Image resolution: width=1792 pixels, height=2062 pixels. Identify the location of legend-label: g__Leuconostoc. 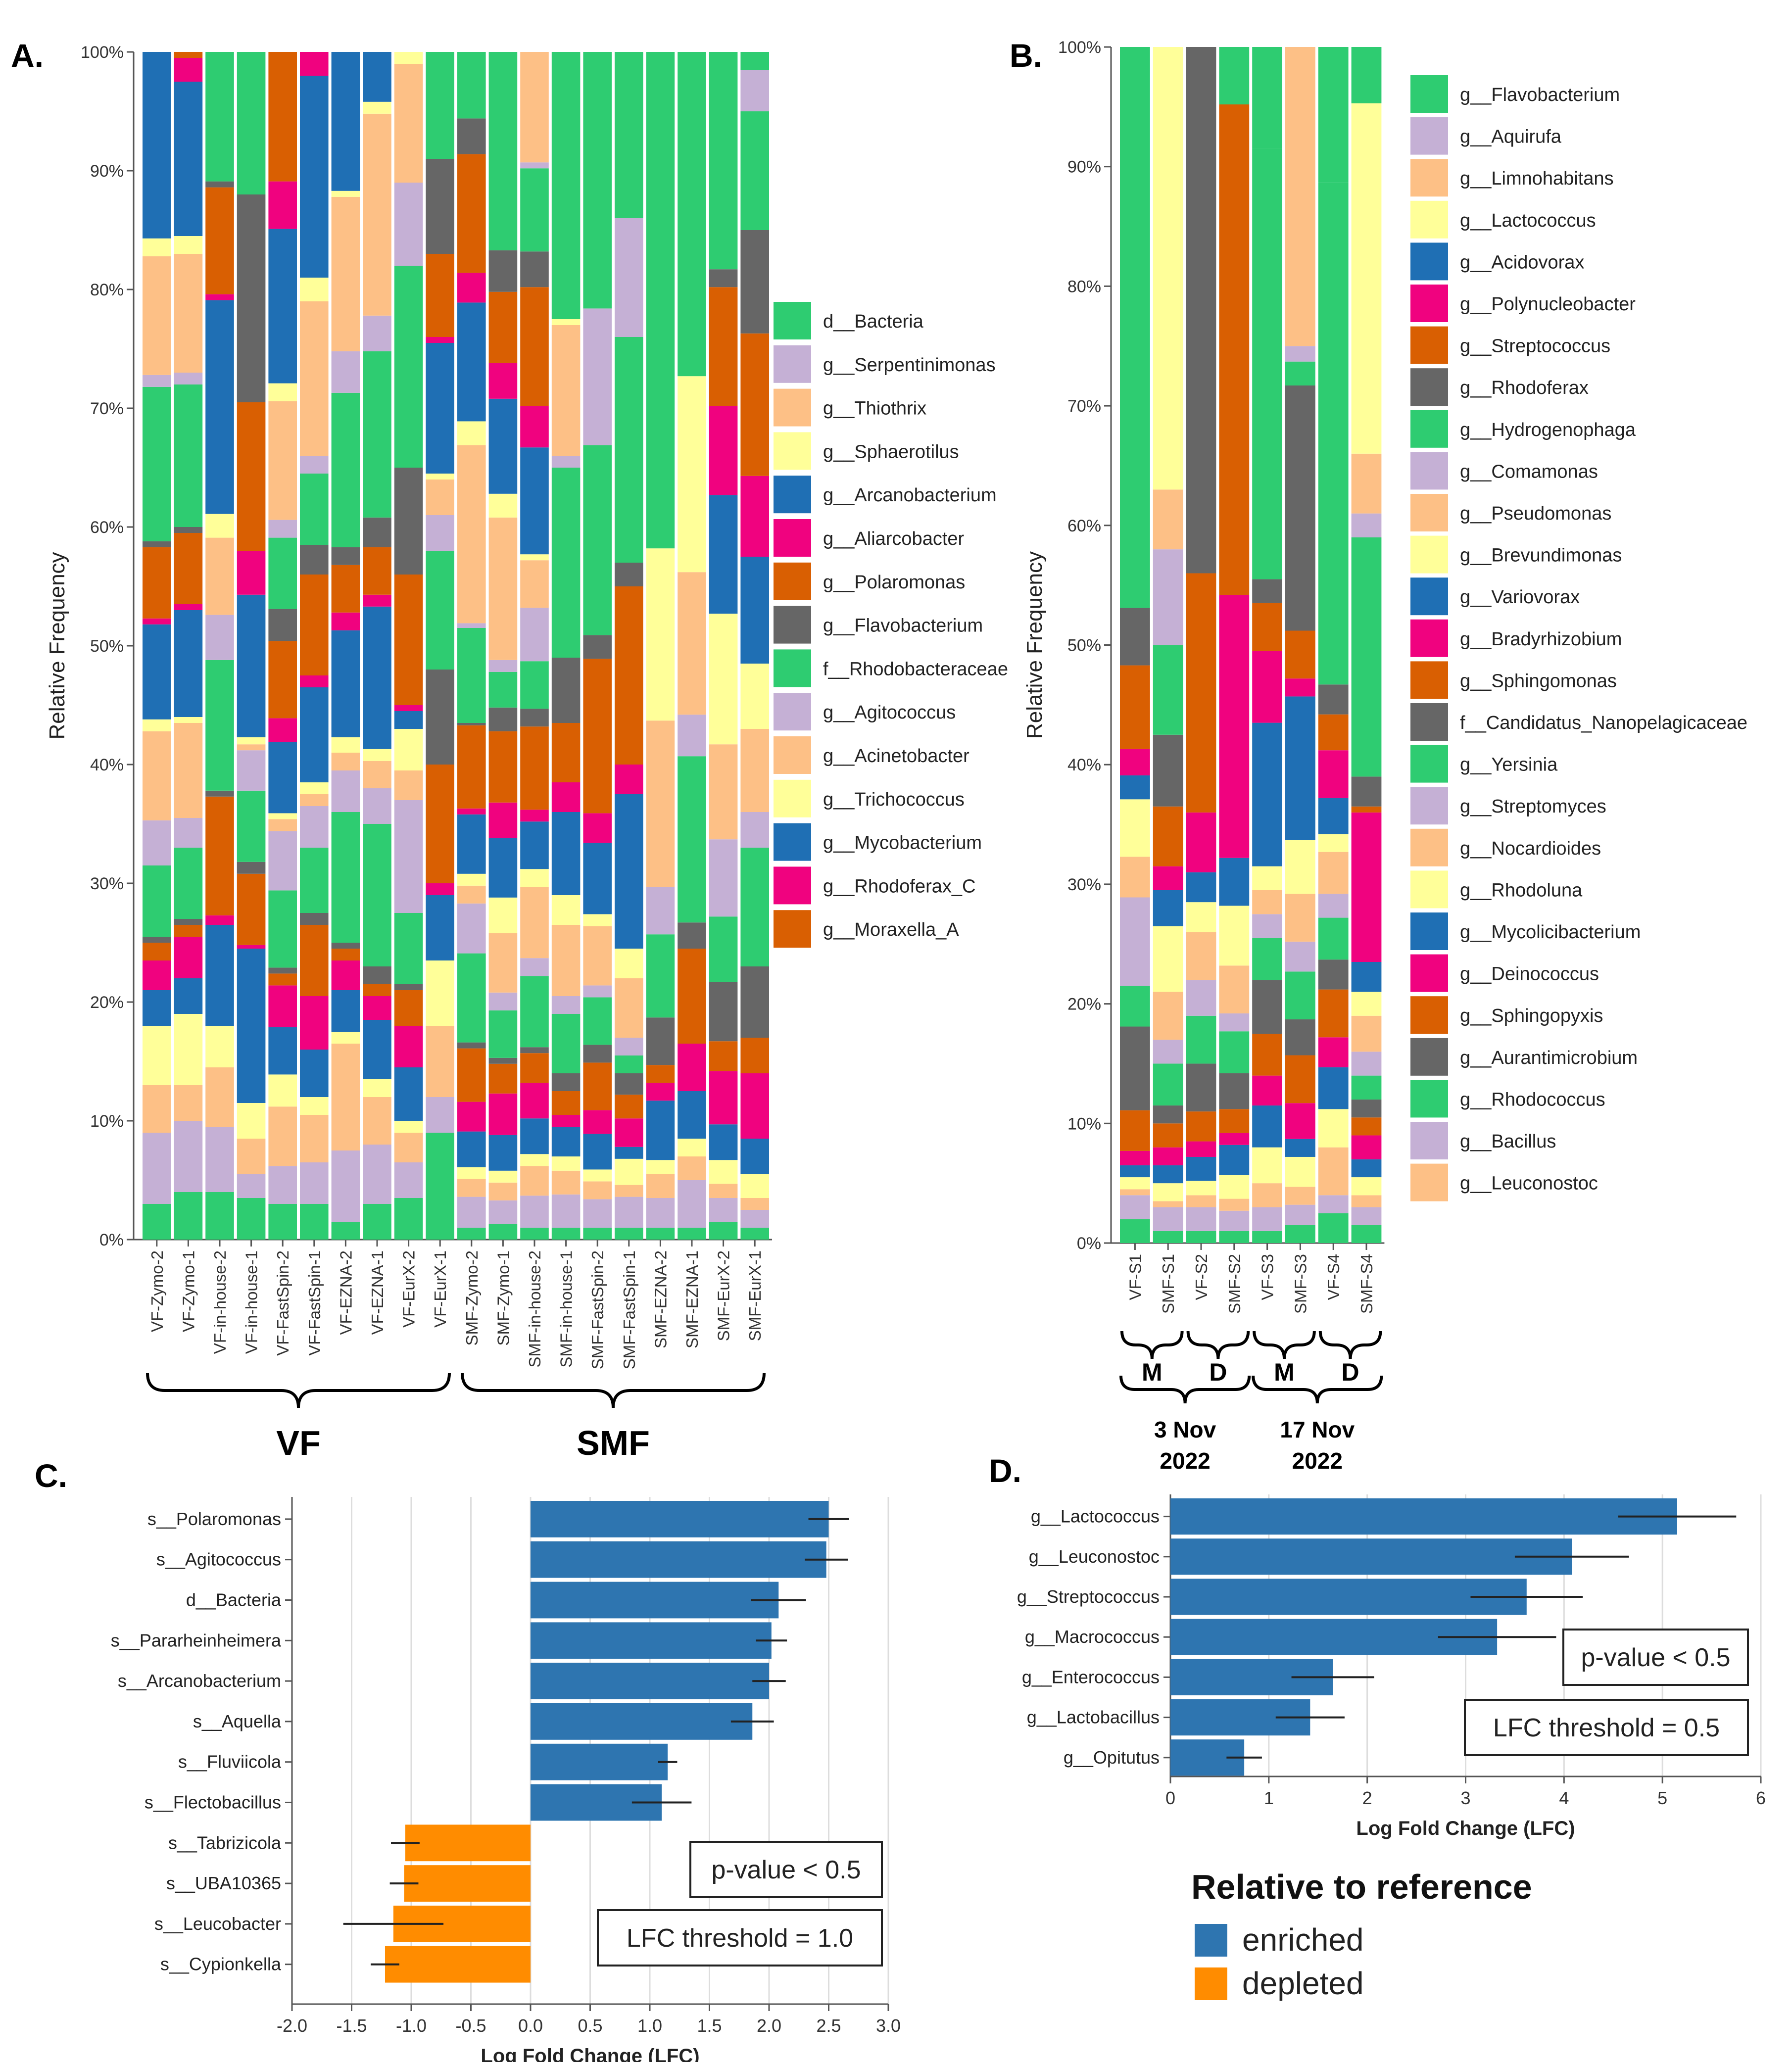
(1529, 1183).